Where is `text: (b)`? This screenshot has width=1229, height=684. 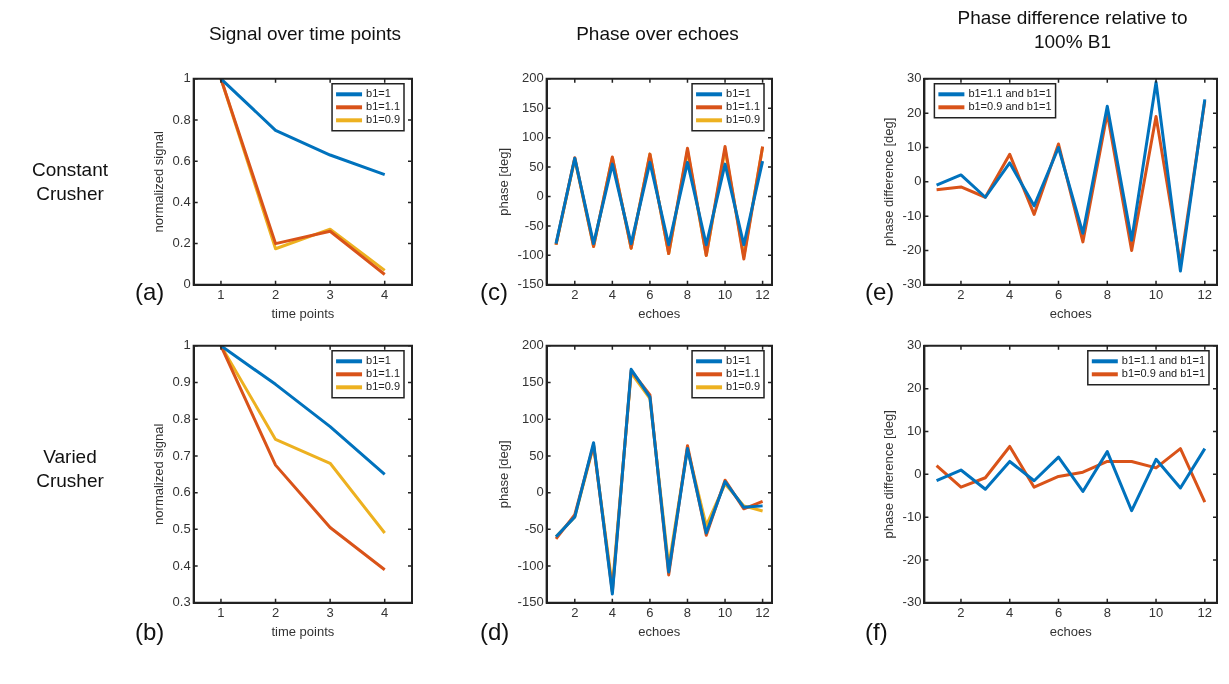
text: (b) is located at coordinates (150, 632).